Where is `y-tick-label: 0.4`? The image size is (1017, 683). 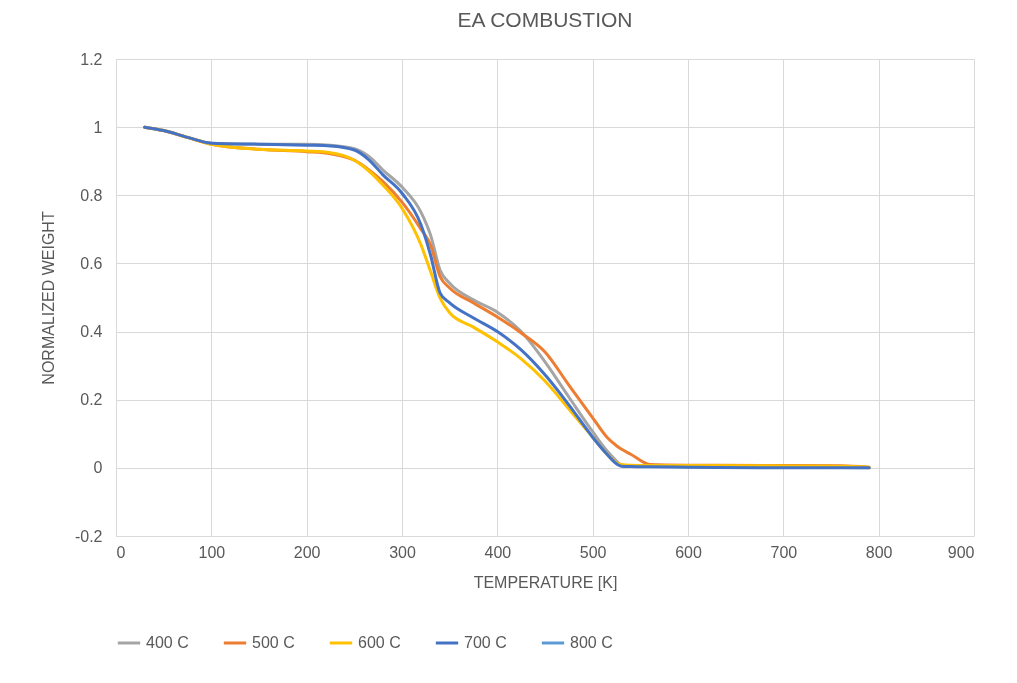
y-tick-label: 0.4 is located at coordinates (91, 332).